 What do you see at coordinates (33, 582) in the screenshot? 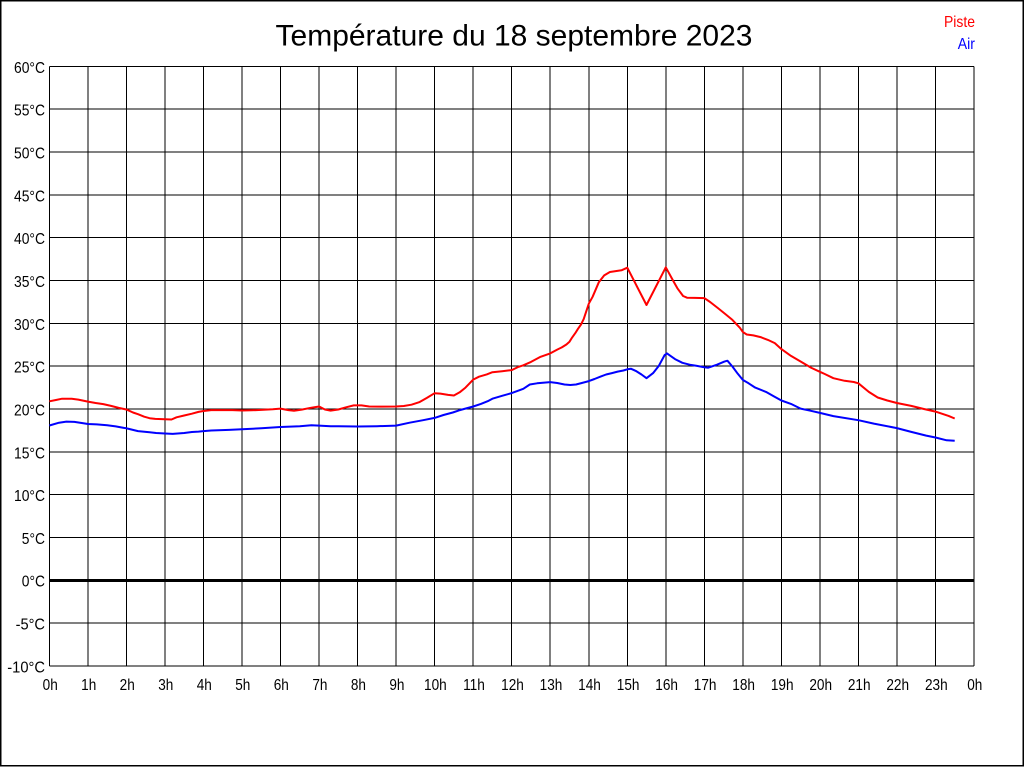
I see `svg-text: 0°C` at bounding box center [33, 582].